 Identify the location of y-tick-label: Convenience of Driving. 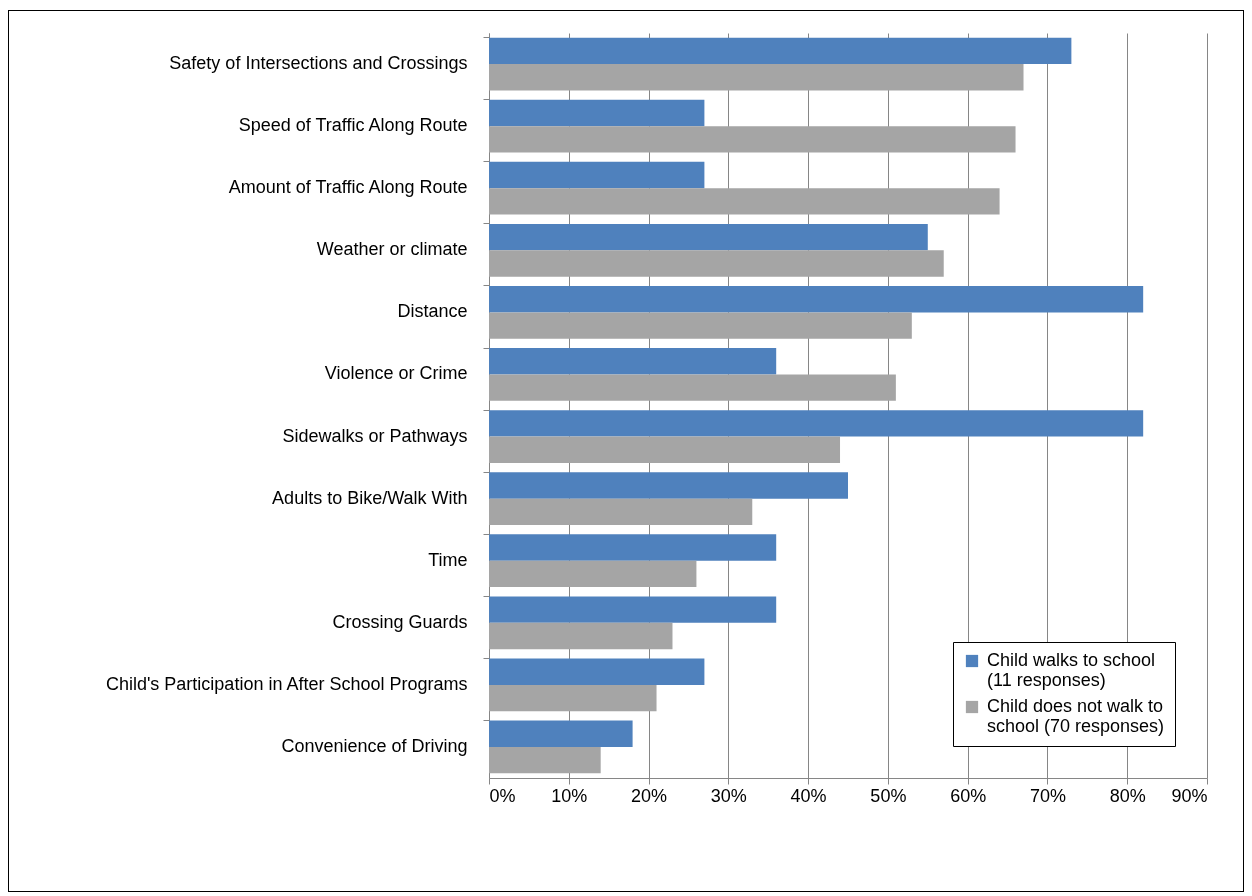
(374, 745).